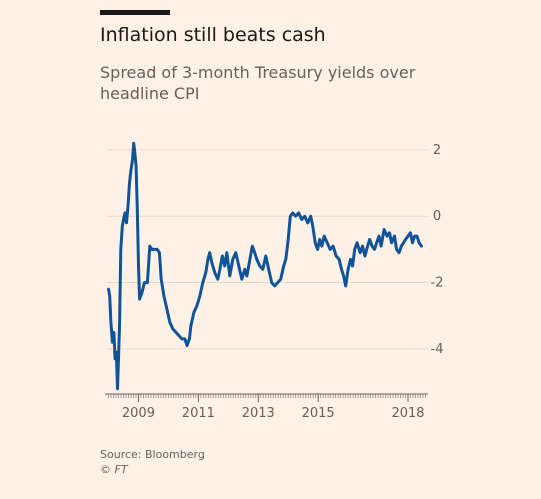  I want to click on x-axis-labels: 2009 2011 2013 2015 2018, so click(273, 413).